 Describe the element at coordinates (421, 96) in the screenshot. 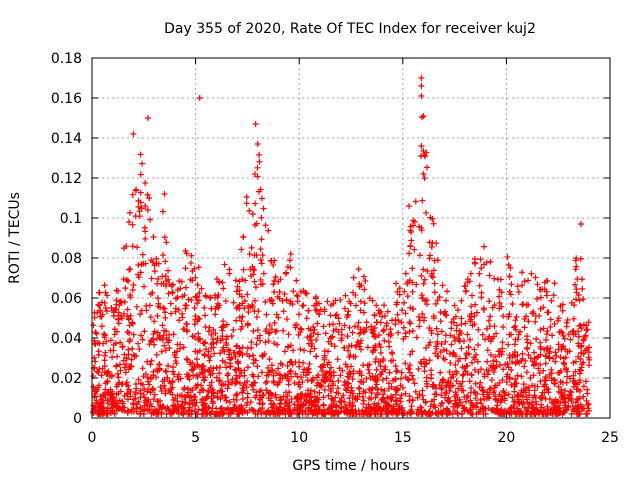

I see `data-point-peak` at that location.